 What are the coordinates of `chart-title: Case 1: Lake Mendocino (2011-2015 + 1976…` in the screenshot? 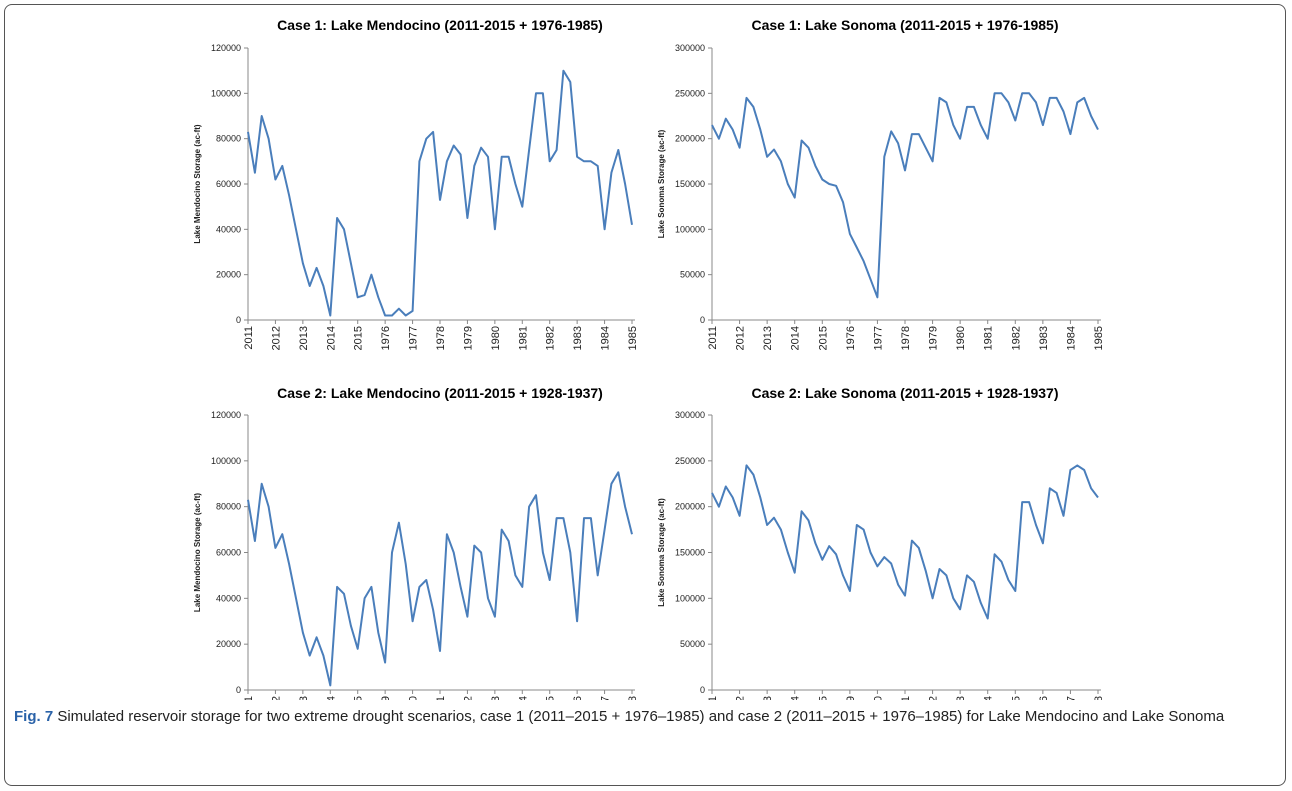 It's located at (440, 25).